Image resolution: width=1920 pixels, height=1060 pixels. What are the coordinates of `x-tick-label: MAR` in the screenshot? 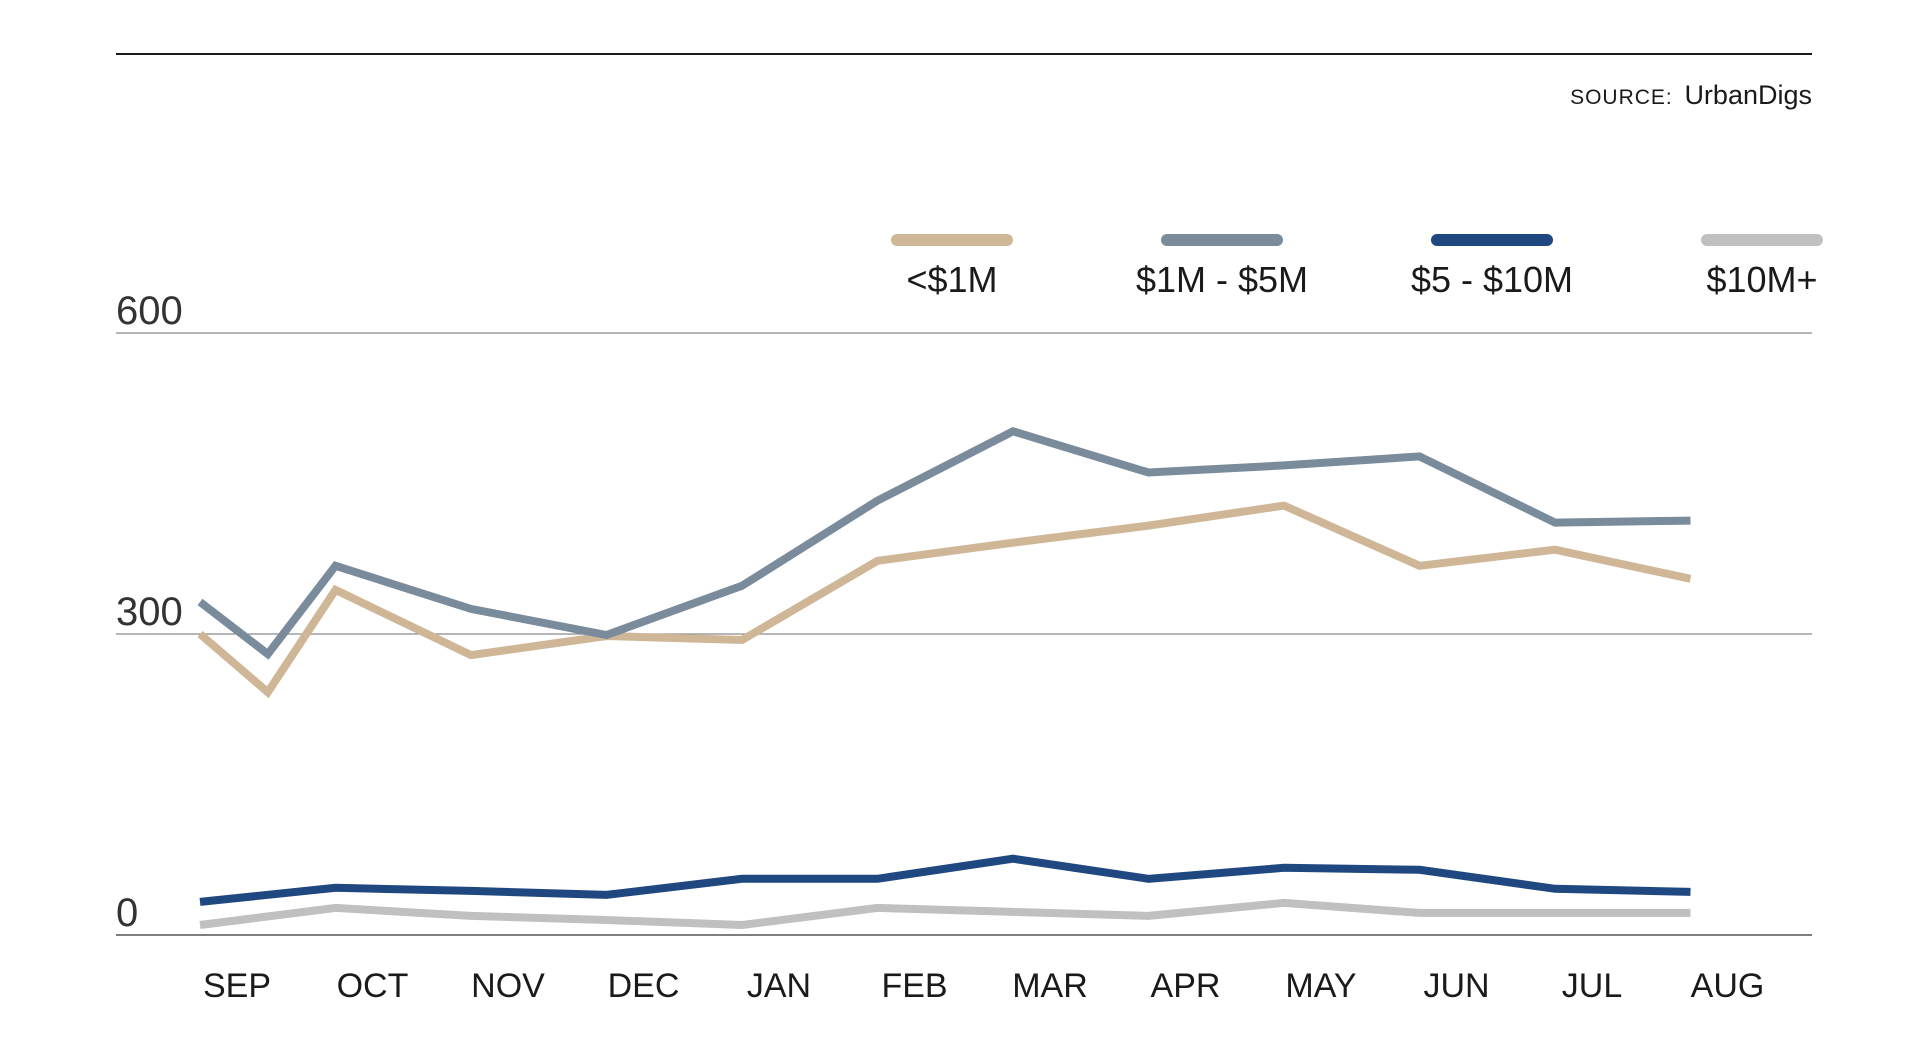 It's located at (1050, 986).